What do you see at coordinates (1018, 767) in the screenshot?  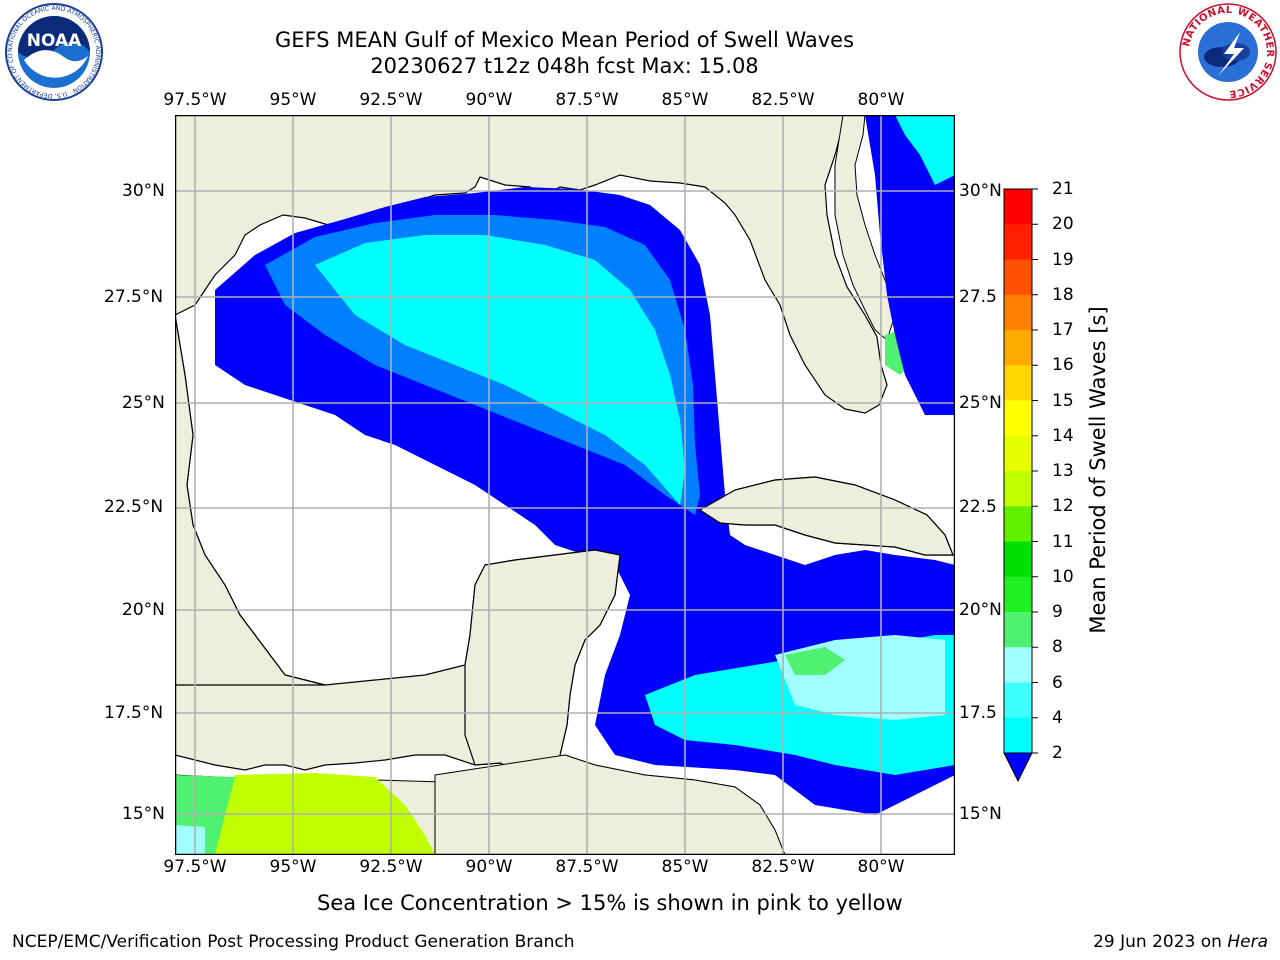 I see `colorbar-extension` at bounding box center [1018, 767].